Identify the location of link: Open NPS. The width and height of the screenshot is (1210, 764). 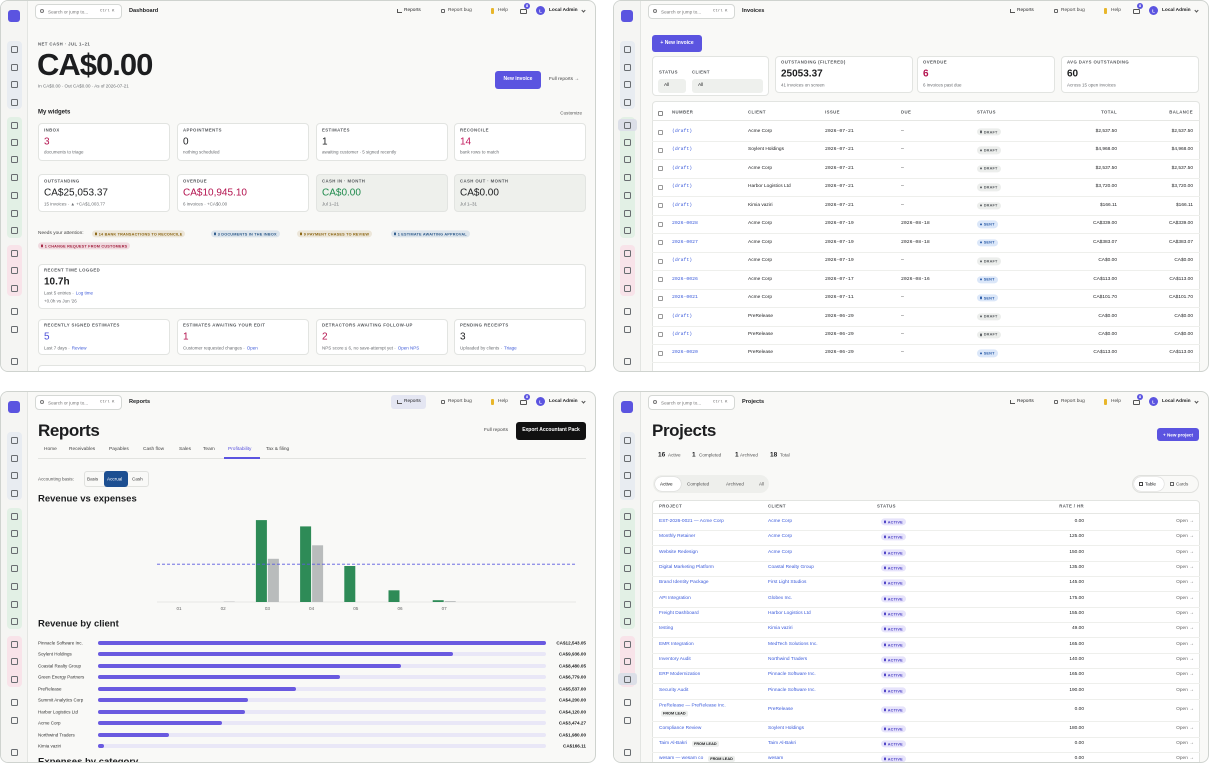
(408, 348).